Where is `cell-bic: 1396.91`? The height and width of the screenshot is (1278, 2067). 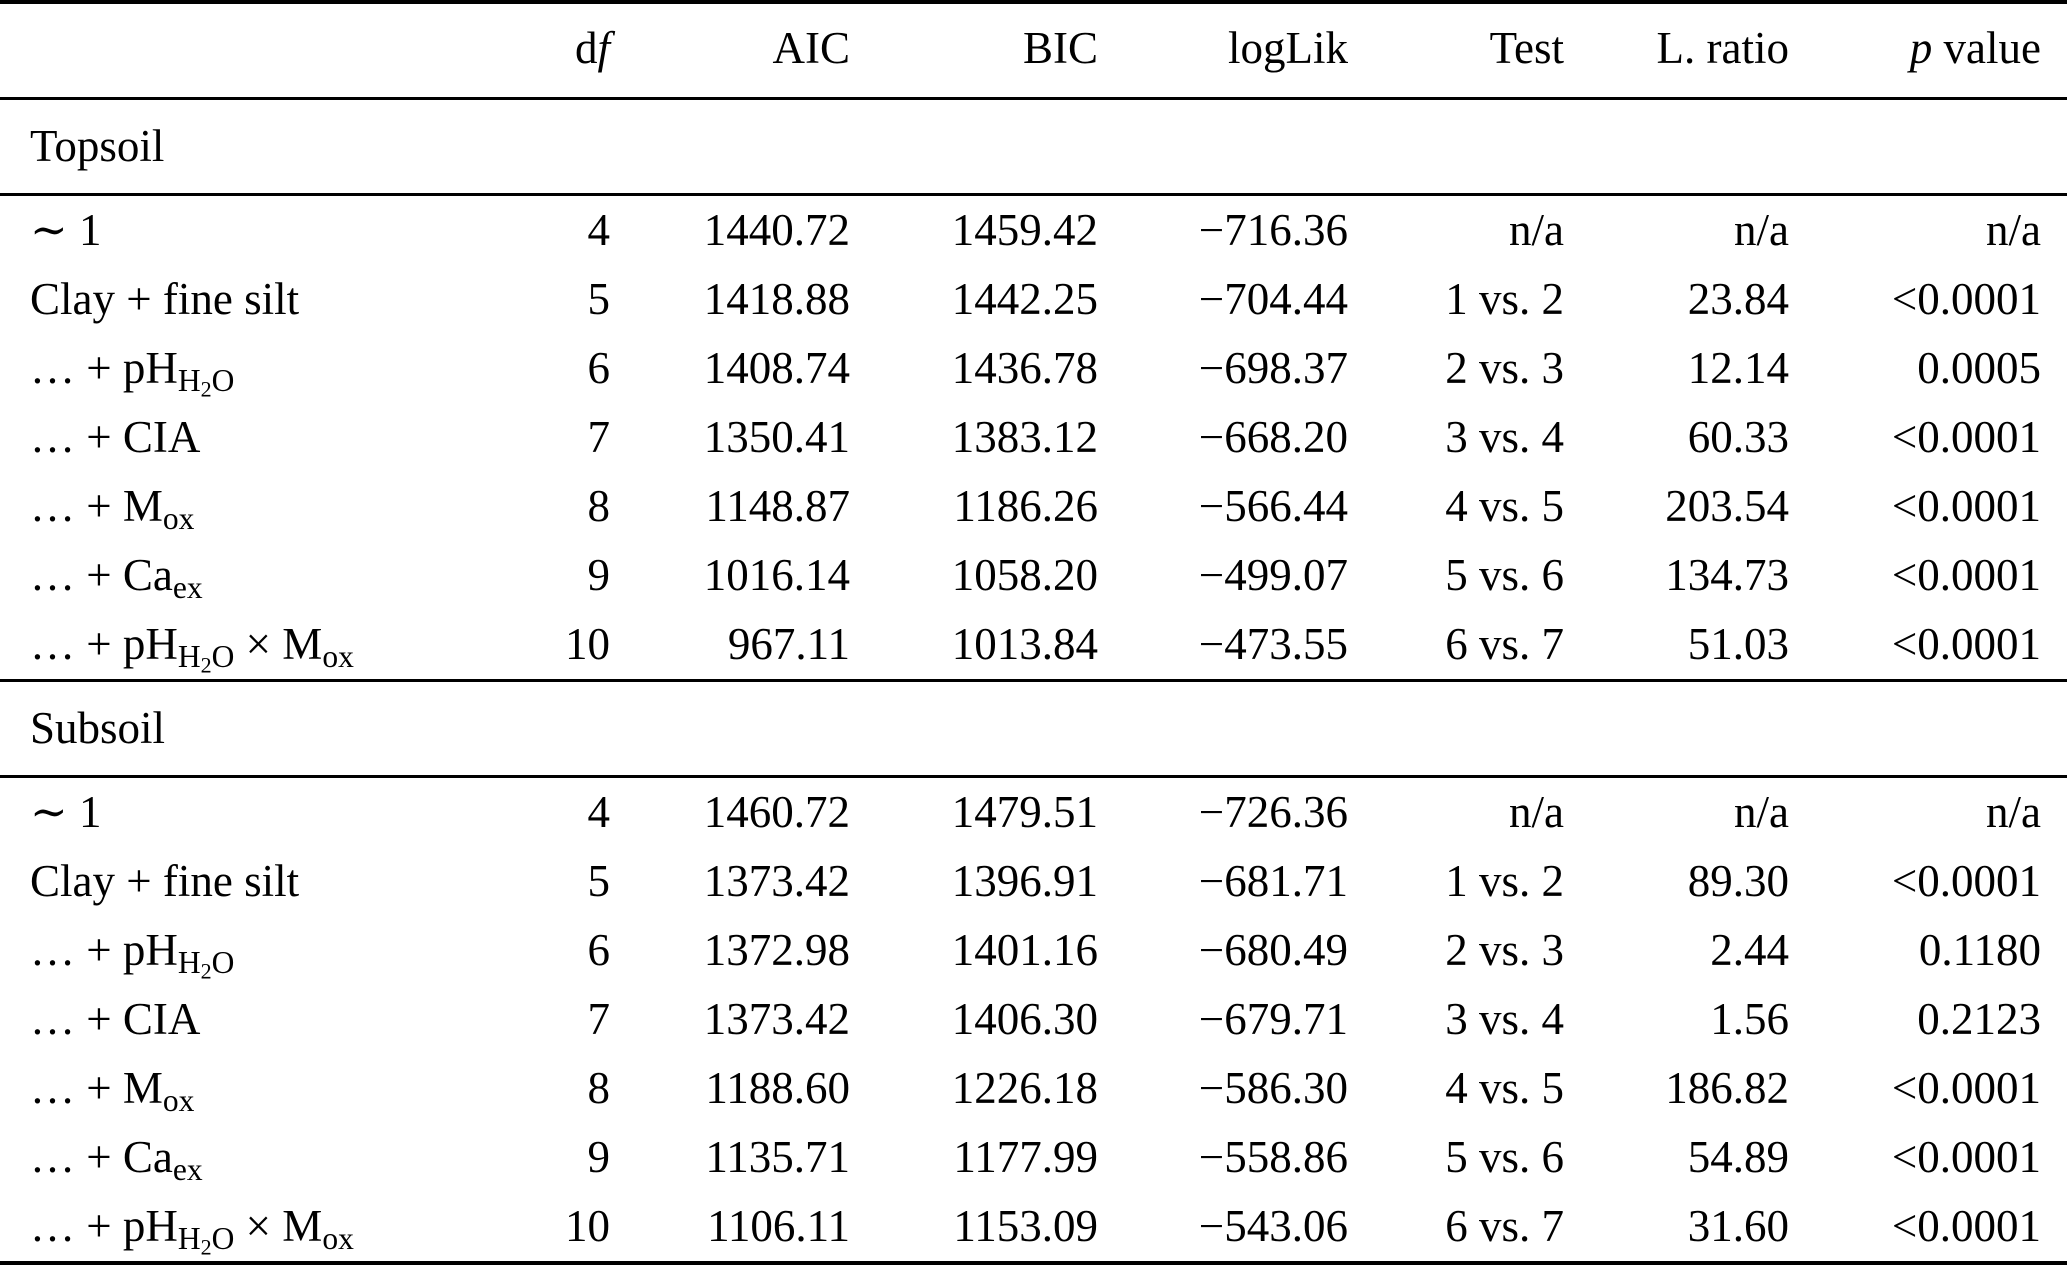 cell-bic: 1396.91 is located at coordinates (1024, 881).